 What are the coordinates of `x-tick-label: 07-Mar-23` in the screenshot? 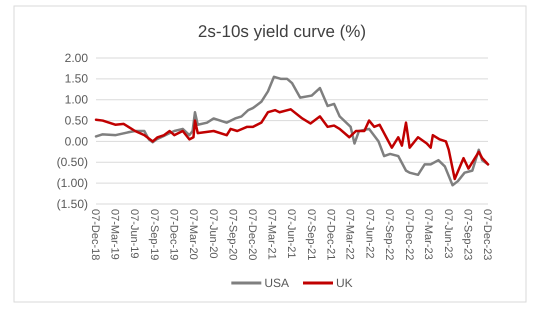 It's located at (428, 234).